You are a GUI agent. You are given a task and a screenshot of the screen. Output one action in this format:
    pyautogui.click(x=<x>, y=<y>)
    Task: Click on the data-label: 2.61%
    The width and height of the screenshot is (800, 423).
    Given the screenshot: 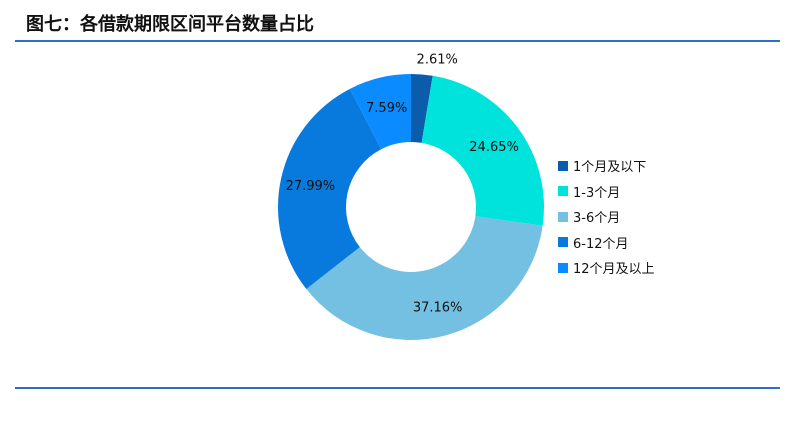 What is the action you would take?
    pyautogui.click(x=437, y=60)
    